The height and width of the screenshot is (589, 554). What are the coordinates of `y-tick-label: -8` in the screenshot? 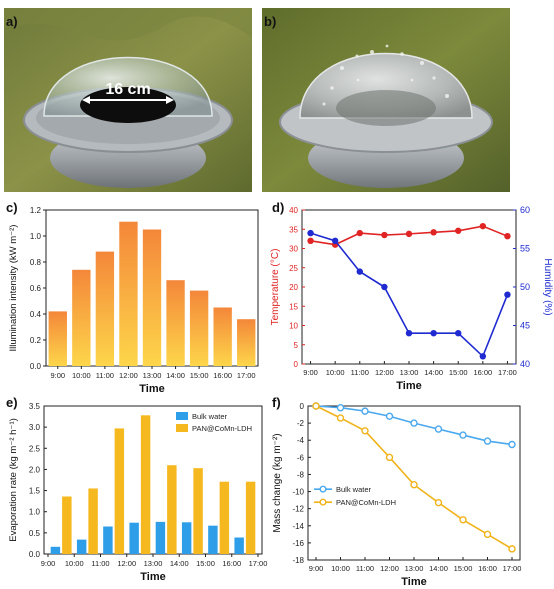 It's located at (301, 474).